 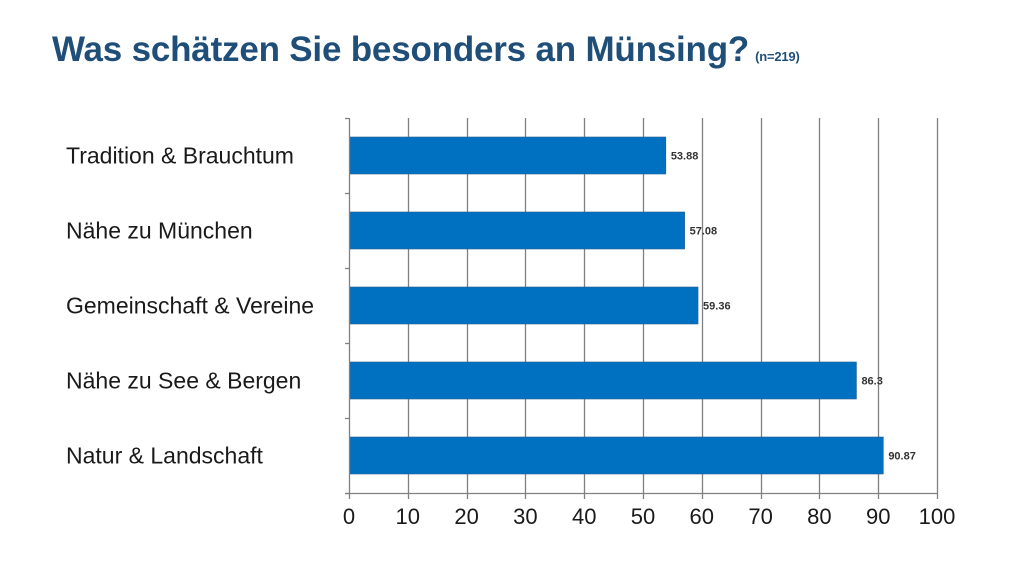 What do you see at coordinates (685, 157) in the screenshot?
I see `data-label: 53.88` at bounding box center [685, 157].